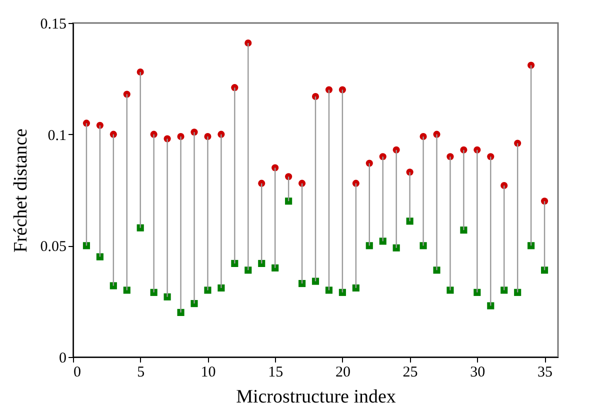 The width and height of the screenshot is (589, 414). What do you see at coordinates (410, 372) in the screenshot?
I see `x-tick-label: 25` at bounding box center [410, 372].